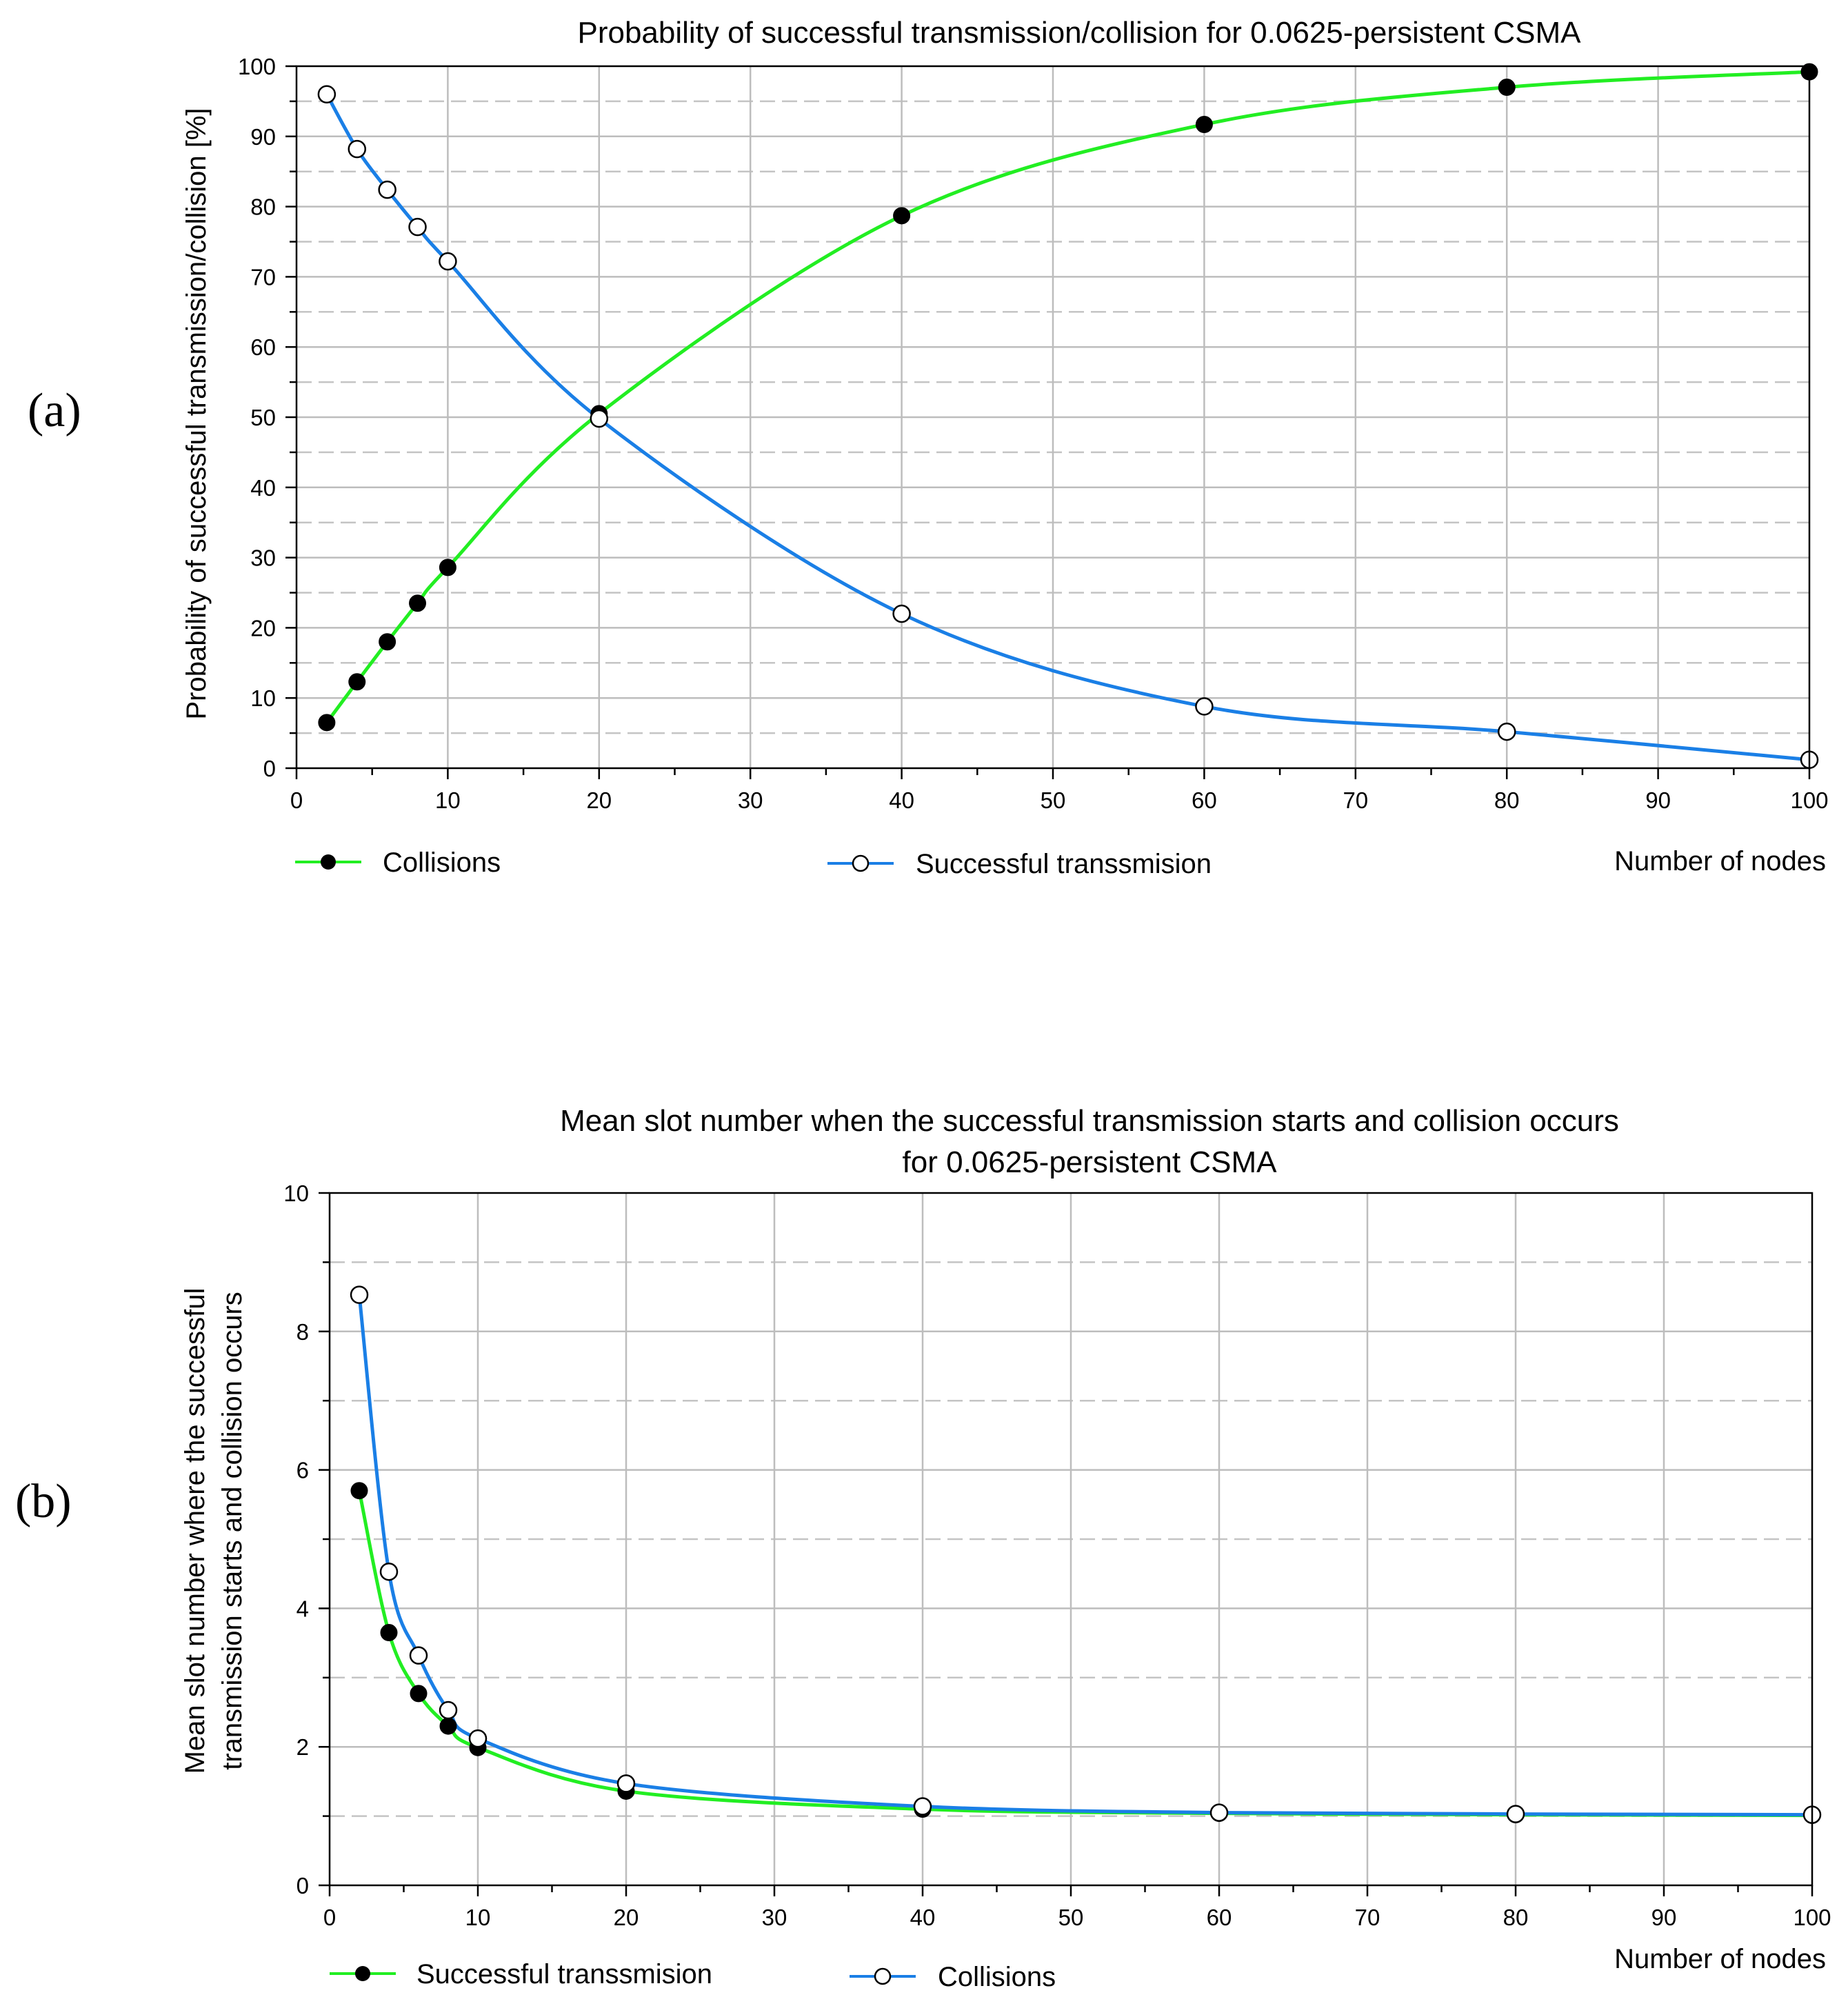  I want to click on y-axis-label-b: Mean slot number where the successful, so click(195, 1531).